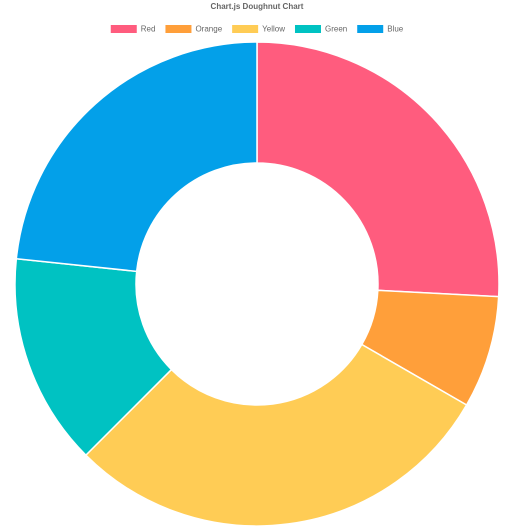 The width and height of the screenshot is (523, 530). I want to click on legend-label: Orange, so click(208, 29).